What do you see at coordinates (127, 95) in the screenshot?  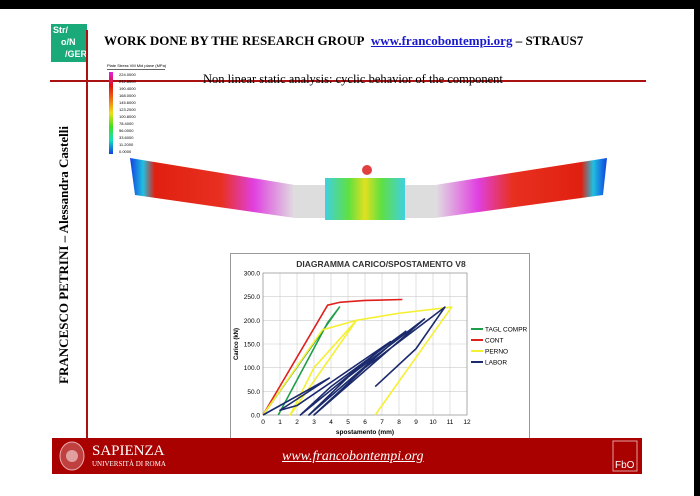 I see `fem-legend-value: 168.0000` at bounding box center [127, 95].